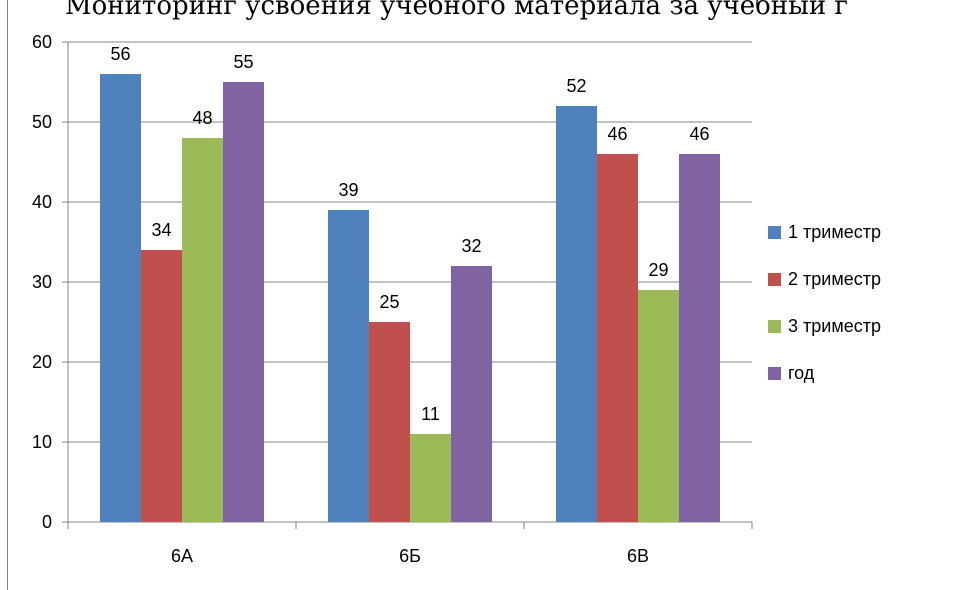 The height and width of the screenshot is (590, 957). I want to click on data-label: 56, so click(120, 54).